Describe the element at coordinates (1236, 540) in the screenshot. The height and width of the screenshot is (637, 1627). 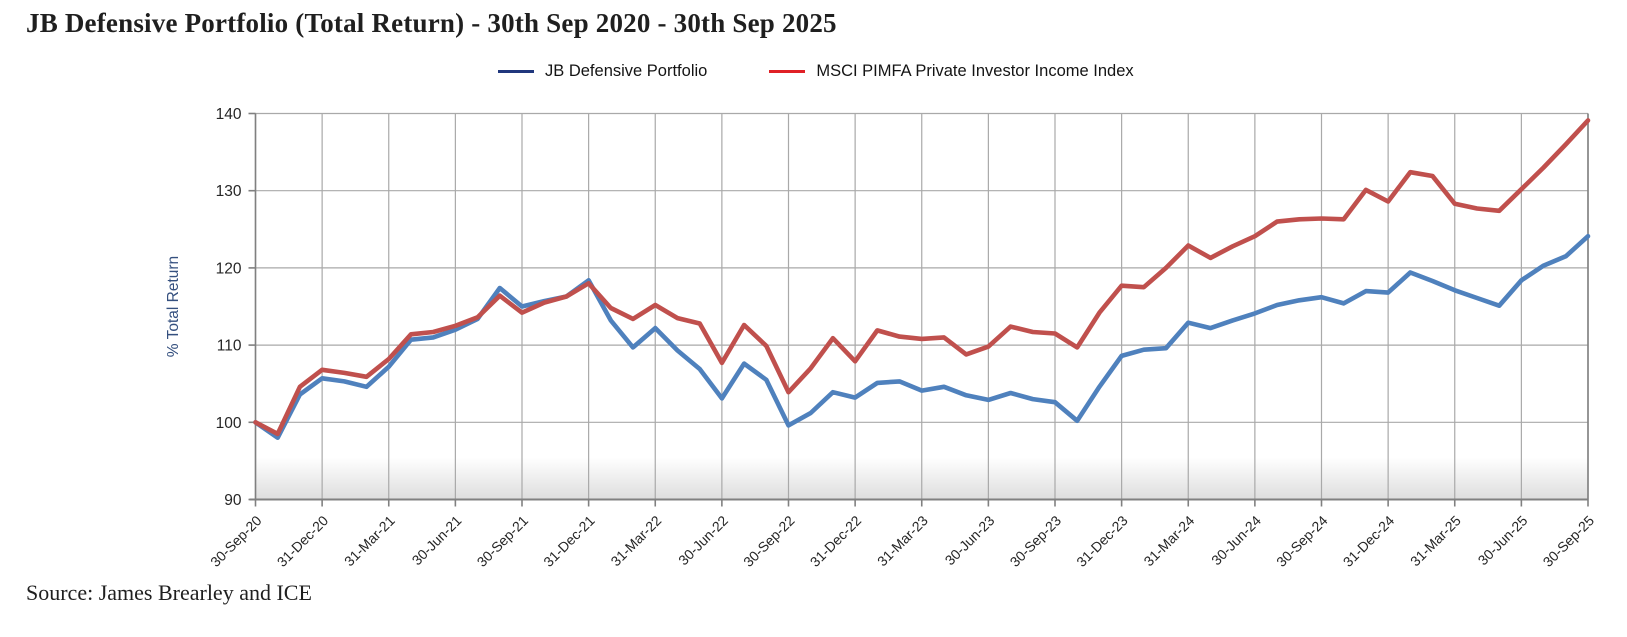
I see `x-axis-tick-label: 30-Jun-24` at that location.